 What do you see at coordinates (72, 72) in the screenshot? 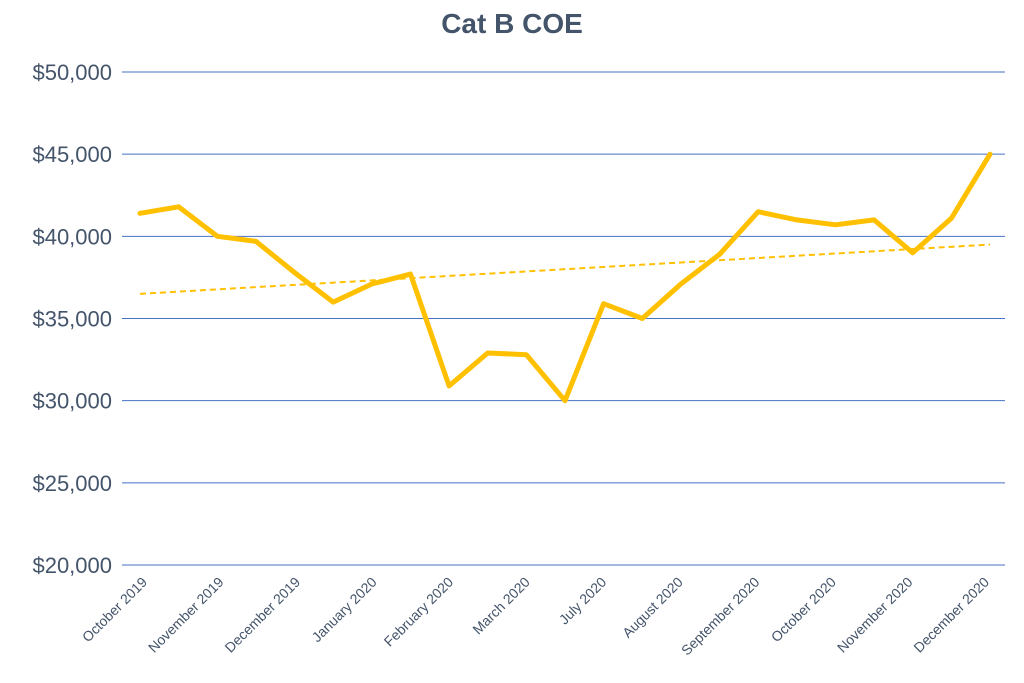
I see `y-tick-label: $50,000` at bounding box center [72, 72].